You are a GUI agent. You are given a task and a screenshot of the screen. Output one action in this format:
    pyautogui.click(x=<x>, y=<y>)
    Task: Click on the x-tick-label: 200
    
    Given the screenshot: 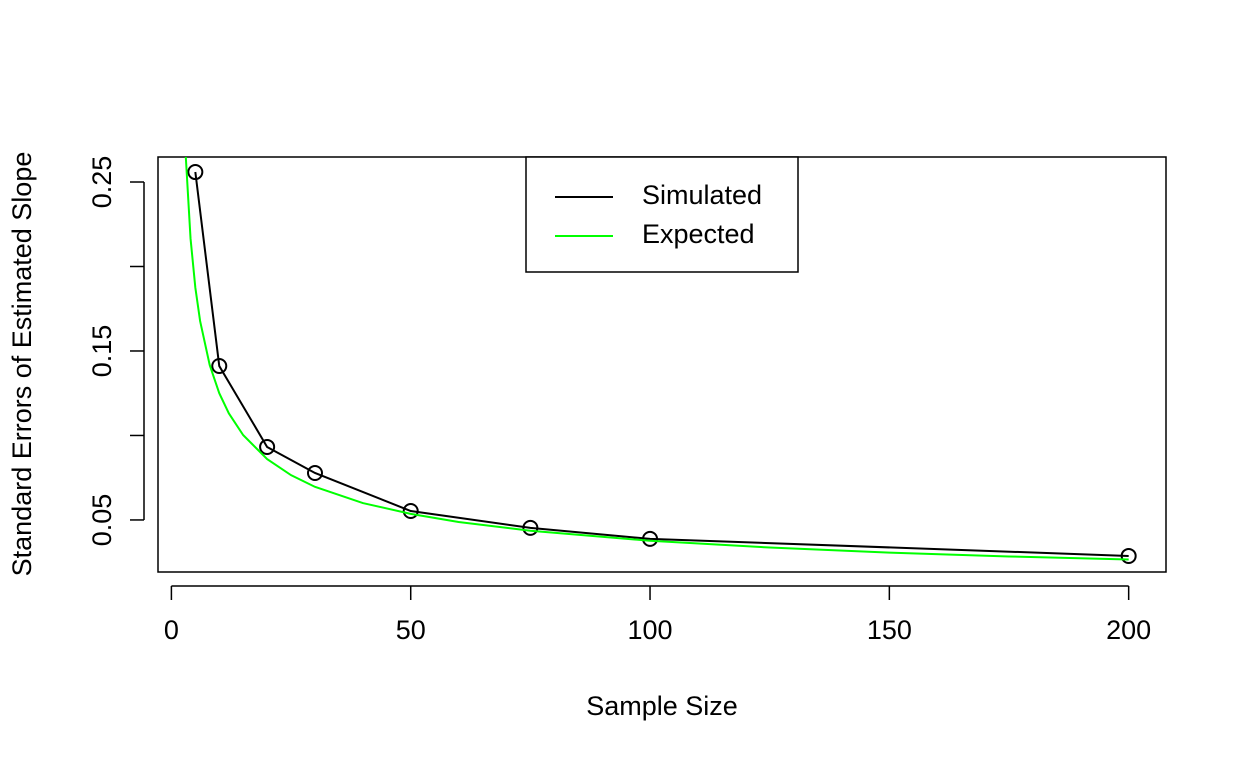 What is the action you would take?
    pyautogui.click(x=1128, y=630)
    